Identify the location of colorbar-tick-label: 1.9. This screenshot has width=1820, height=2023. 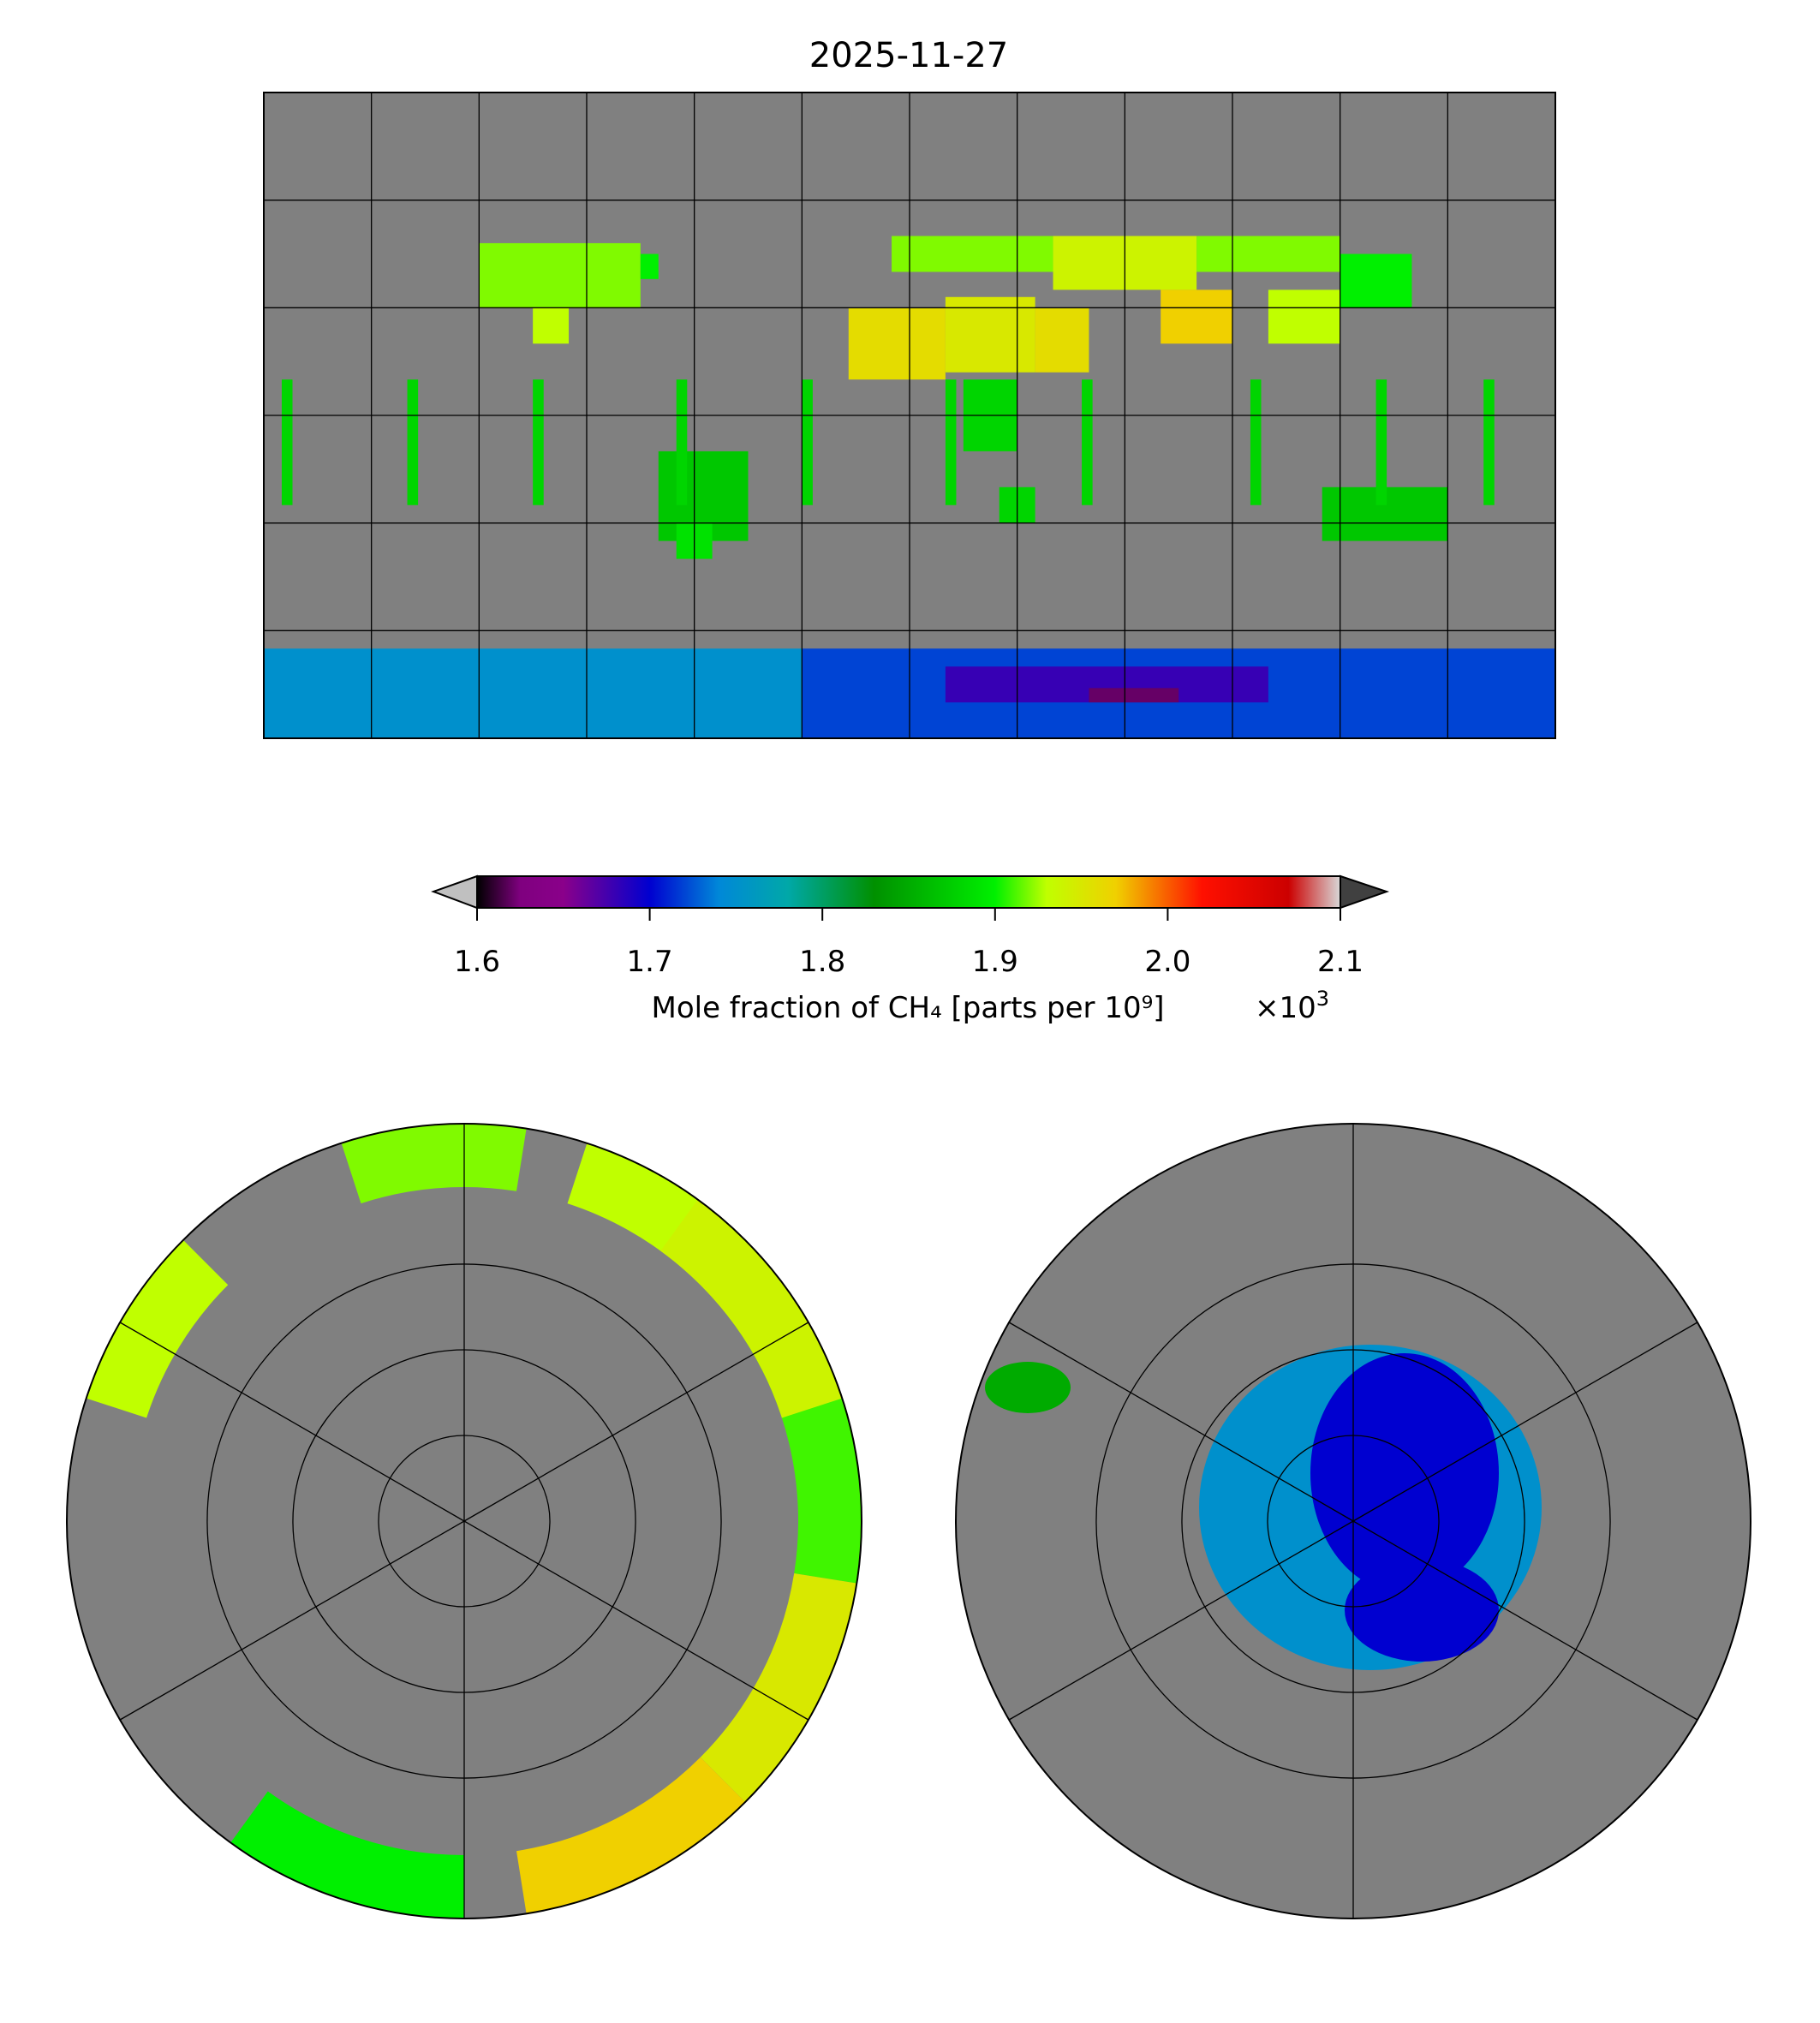
(995, 962).